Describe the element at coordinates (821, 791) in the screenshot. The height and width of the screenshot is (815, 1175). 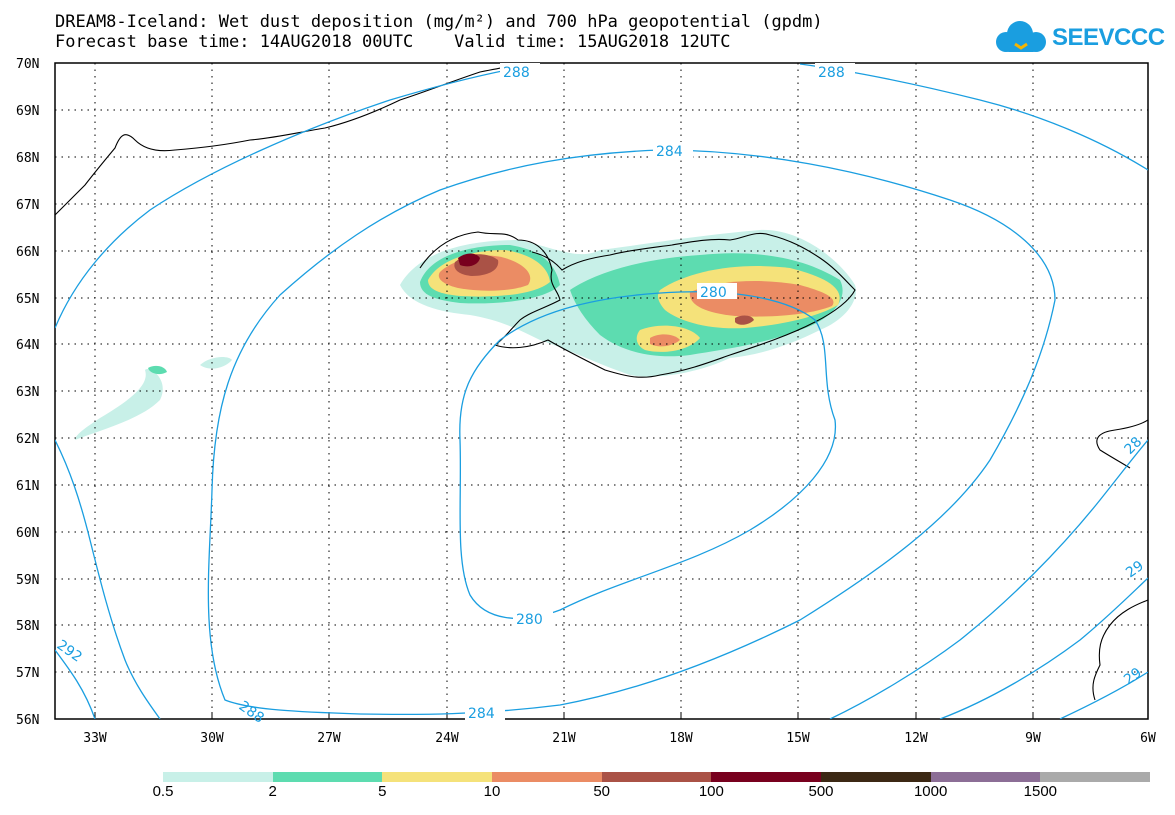
I see `legend-label: 500` at that location.